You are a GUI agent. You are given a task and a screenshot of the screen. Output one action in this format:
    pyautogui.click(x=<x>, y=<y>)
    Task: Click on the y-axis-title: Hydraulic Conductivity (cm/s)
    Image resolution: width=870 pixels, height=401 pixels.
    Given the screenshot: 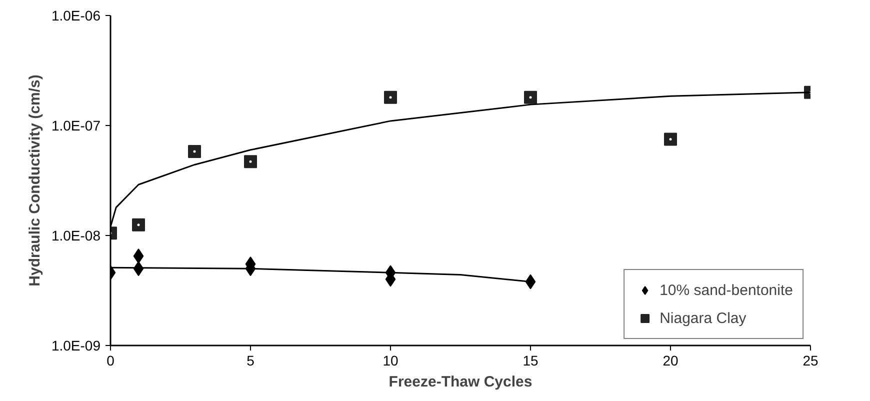 What is the action you would take?
    pyautogui.click(x=35, y=180)
    